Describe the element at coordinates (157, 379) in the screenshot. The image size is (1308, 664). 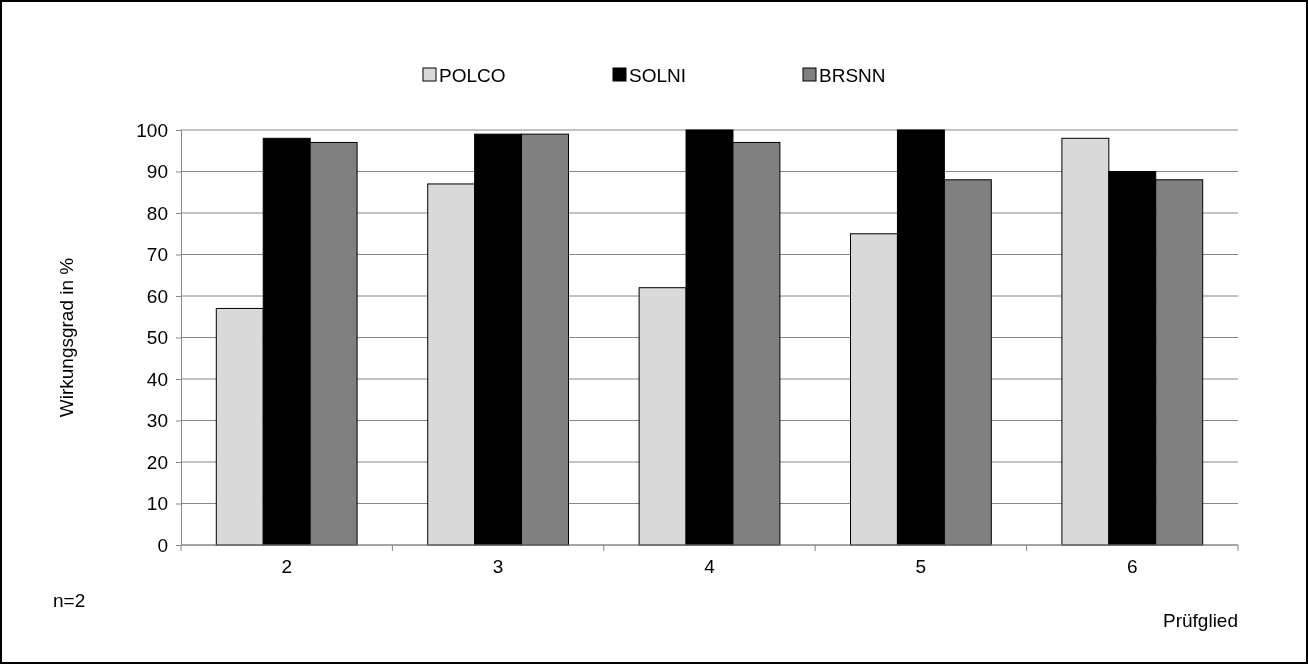
I see `y-tick-label: 40` at that location.